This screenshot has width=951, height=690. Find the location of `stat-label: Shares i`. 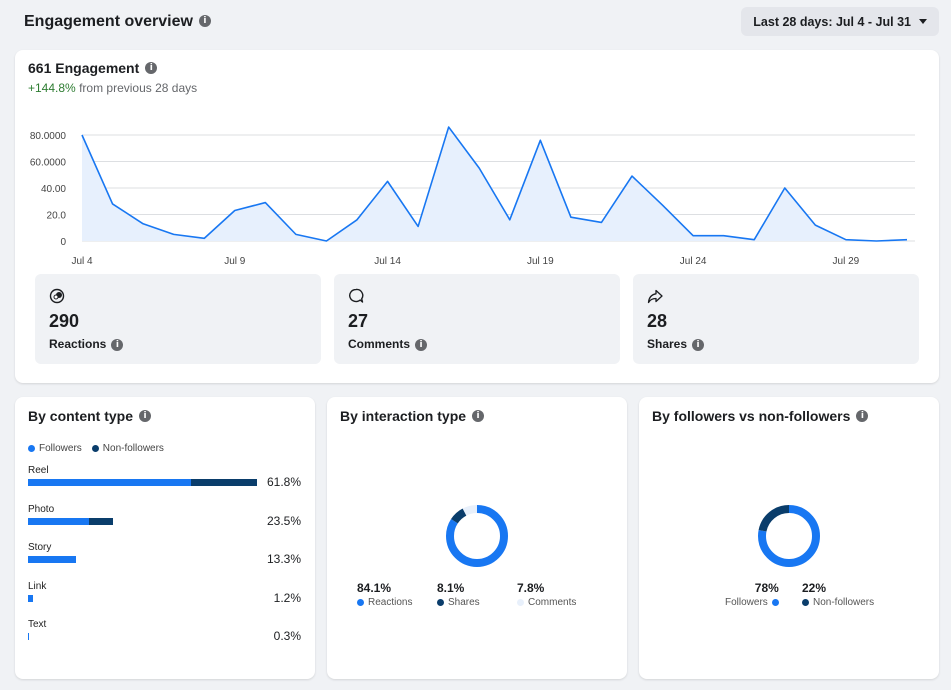

stat-label: Shares i is located at coordinates (676, 344).